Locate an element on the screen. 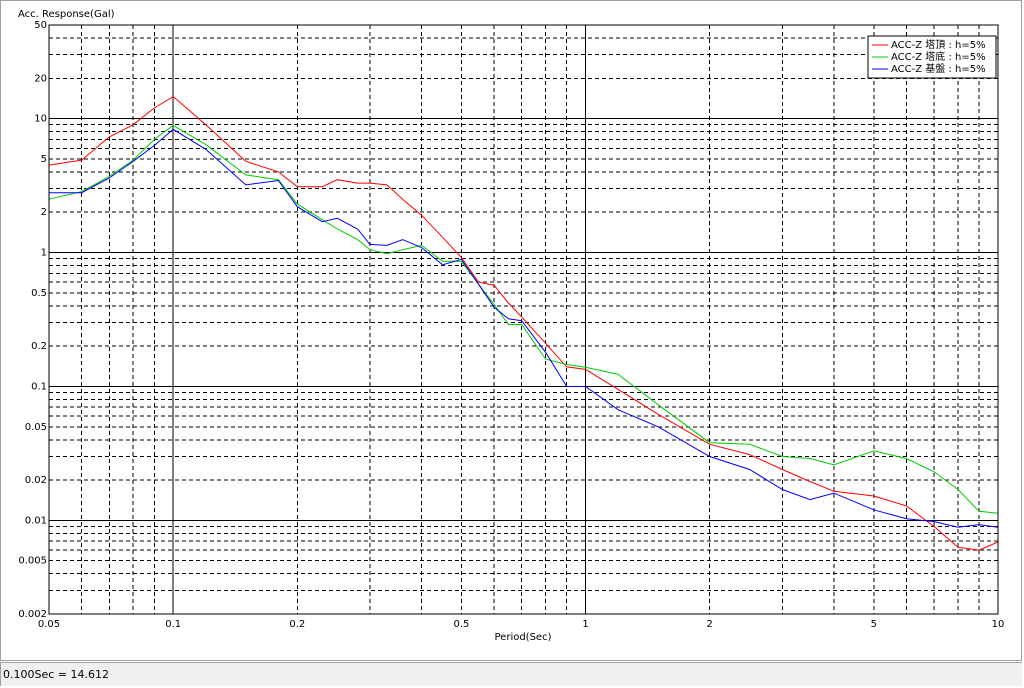 The width and height of the screenshot is (1024, 688). y-tick-label: 0.002 is located at coordinates (32, 614).